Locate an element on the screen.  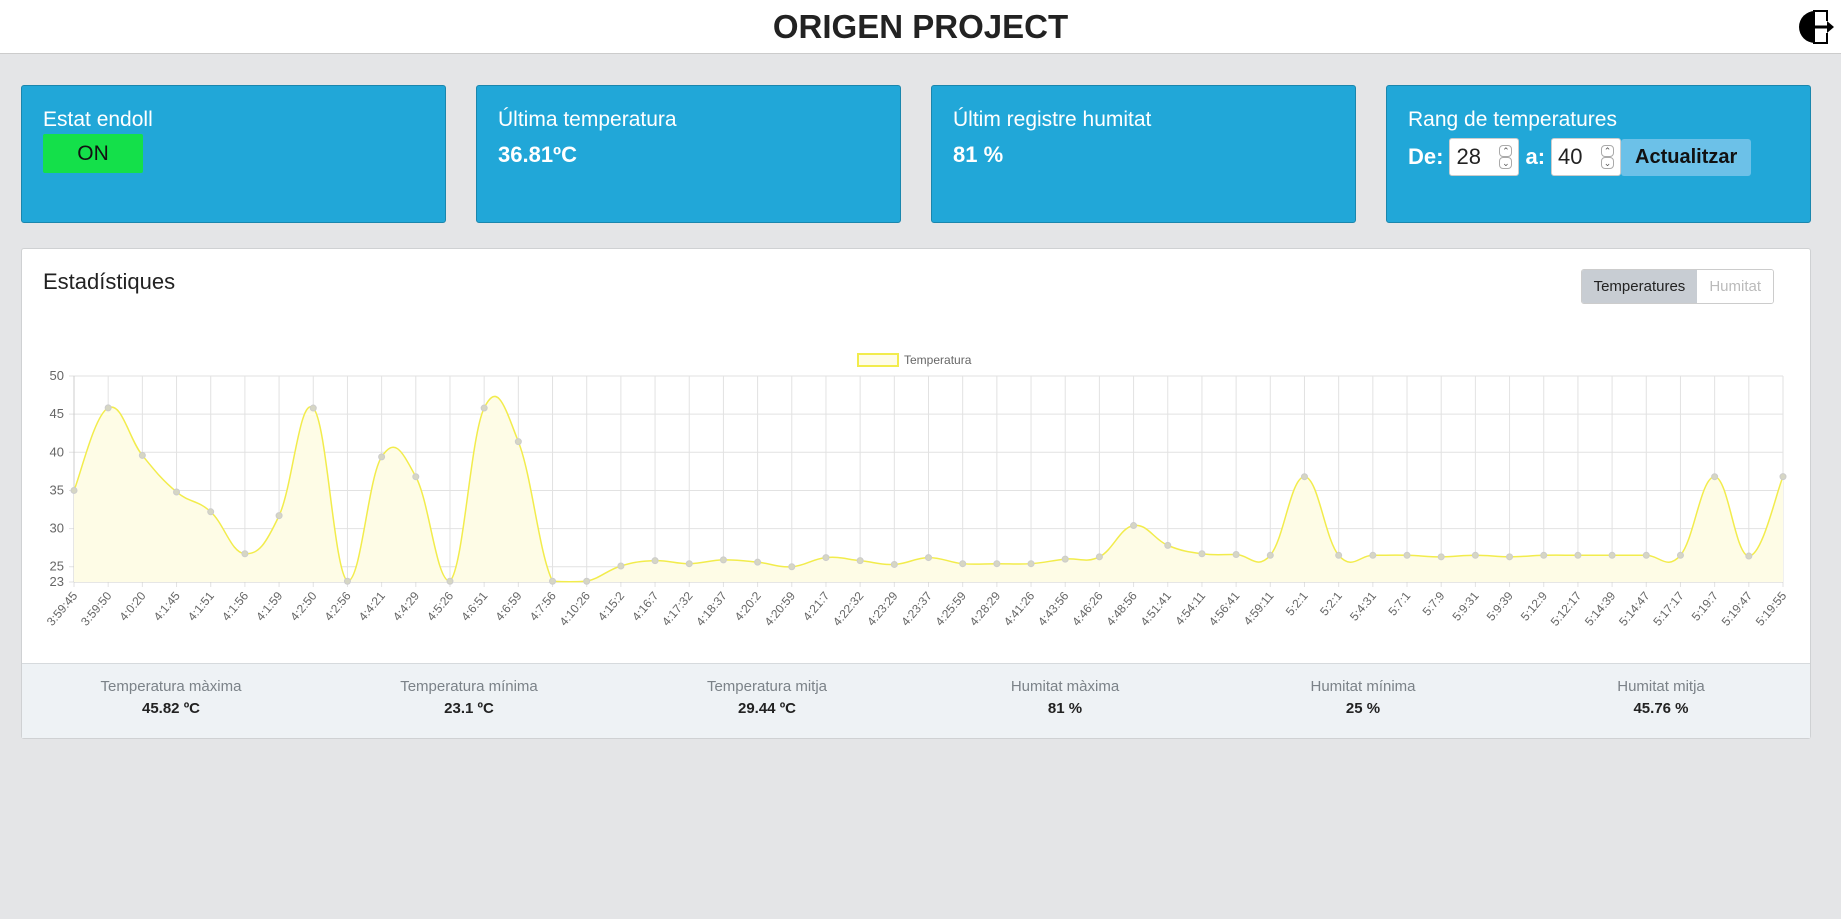
to-input: 40 ⌃ ⌄ is located at coordinates (1586, 157).